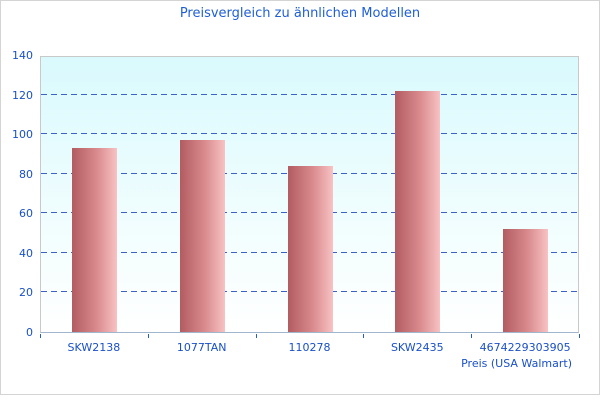 This screenshot has height=400, width=600. What do you see at coordinates (29, 332) in the screenshot?
I see `y-tick-label: 0` at bounding box center [29, 332].